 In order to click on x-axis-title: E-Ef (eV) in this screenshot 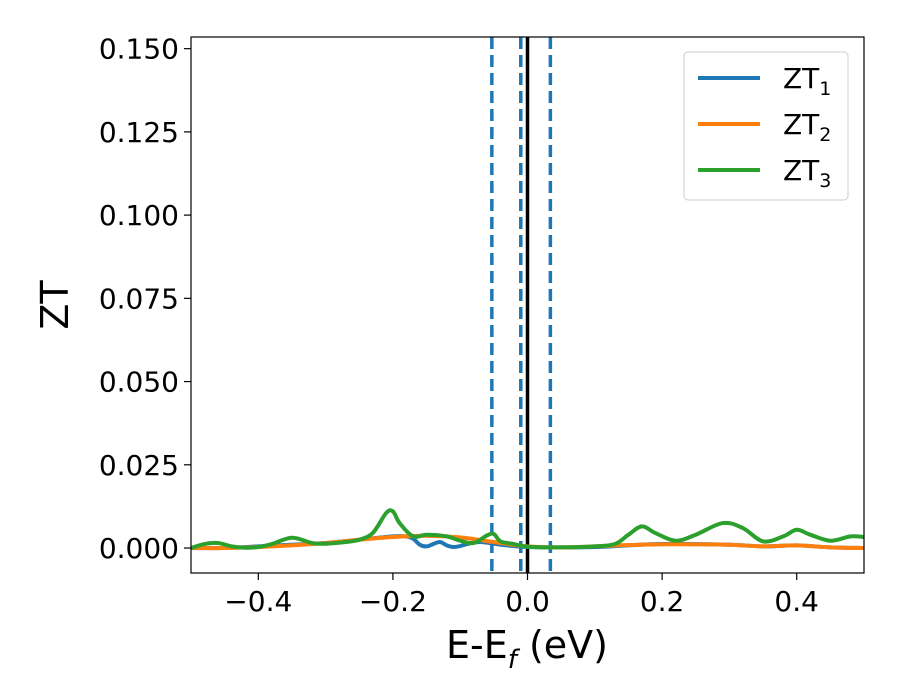, I will do `click(527, 649)`.